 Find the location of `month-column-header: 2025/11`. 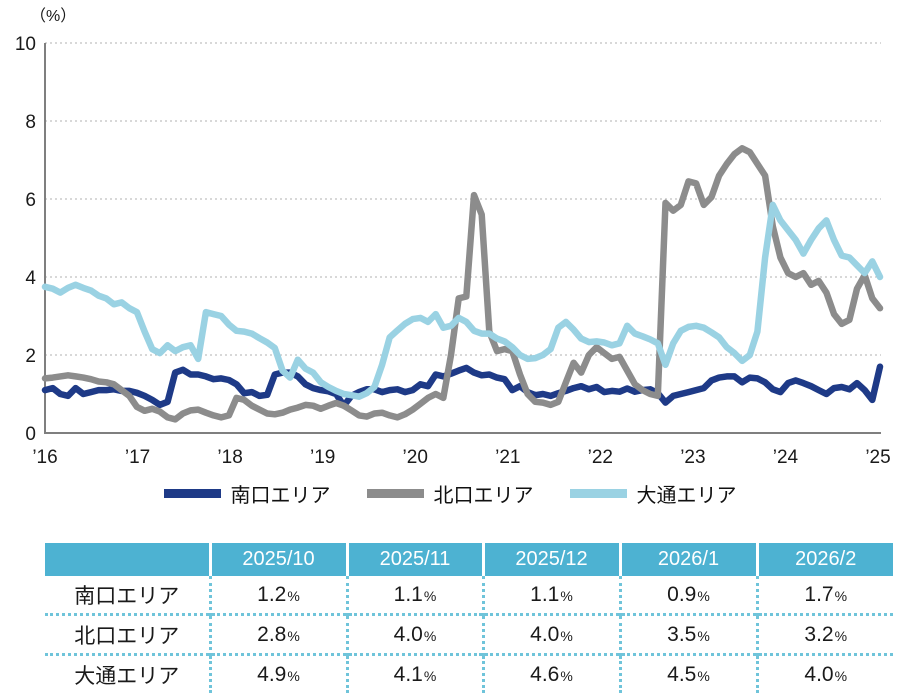

month-column-header: 2025/11 is located at coordinates (414, 559).